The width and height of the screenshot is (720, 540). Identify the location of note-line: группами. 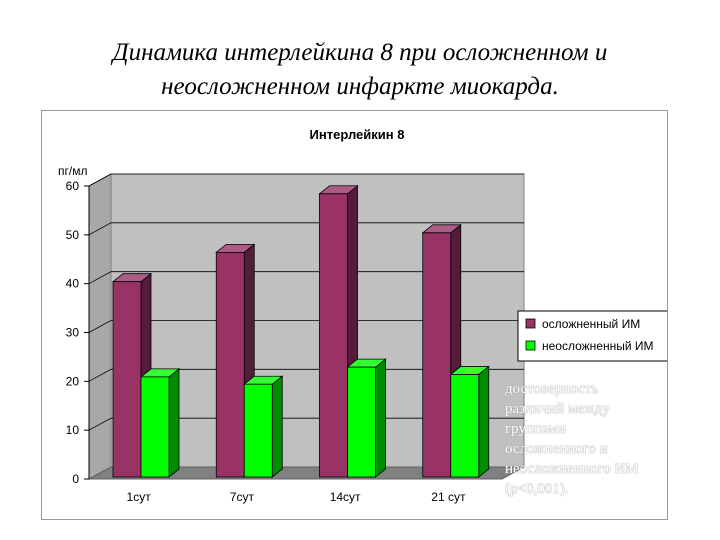
(536, 429).